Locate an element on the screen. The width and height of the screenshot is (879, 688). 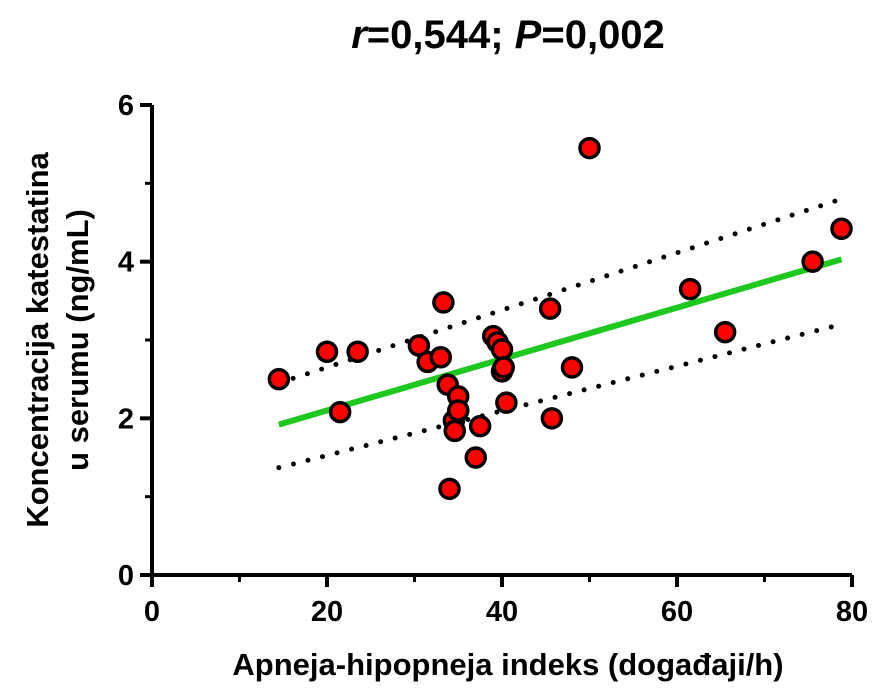
x-tick-label: 60 is located at coordinates (677, 612).